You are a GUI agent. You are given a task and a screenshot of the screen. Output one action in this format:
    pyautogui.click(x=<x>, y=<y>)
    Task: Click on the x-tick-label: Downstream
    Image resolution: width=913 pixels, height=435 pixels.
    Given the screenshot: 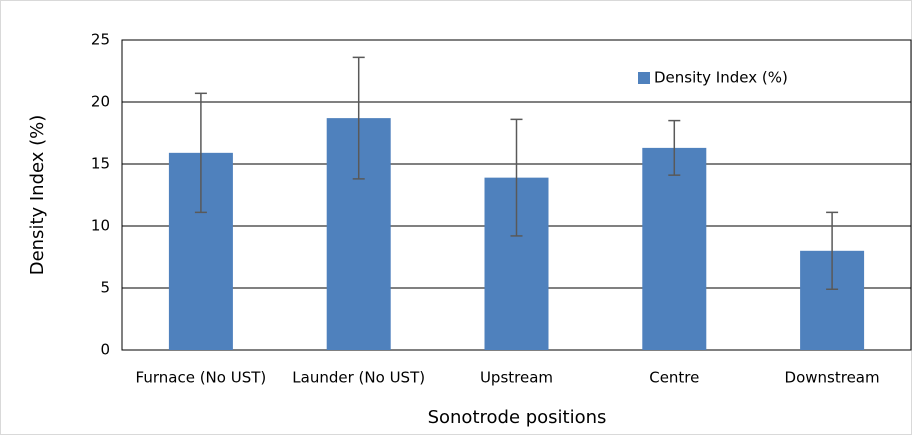 What is the action you would take?
    pyautogui.click(x=832, y=378)
    